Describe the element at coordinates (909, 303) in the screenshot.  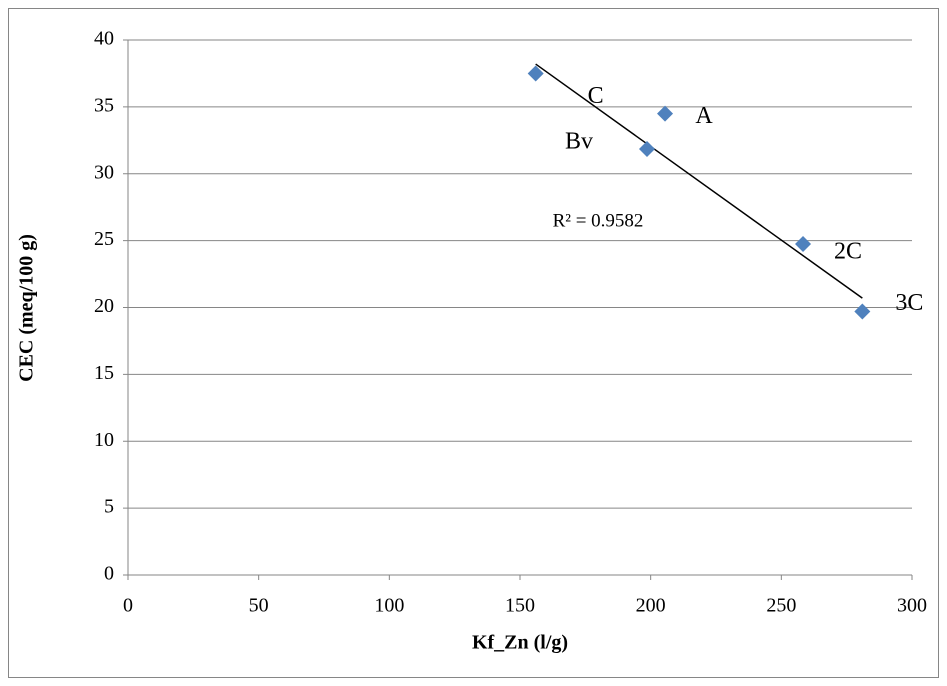
I see `point-label: 3C` at that location.